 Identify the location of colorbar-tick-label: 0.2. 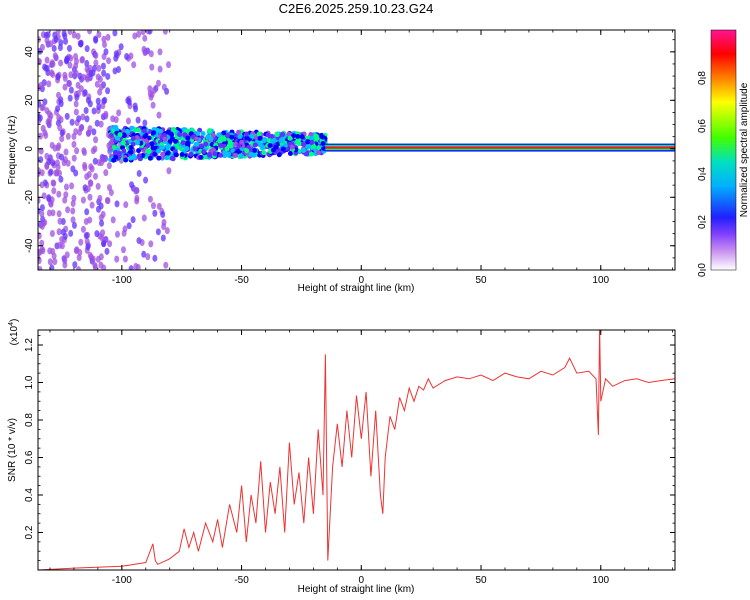
(702, 222).